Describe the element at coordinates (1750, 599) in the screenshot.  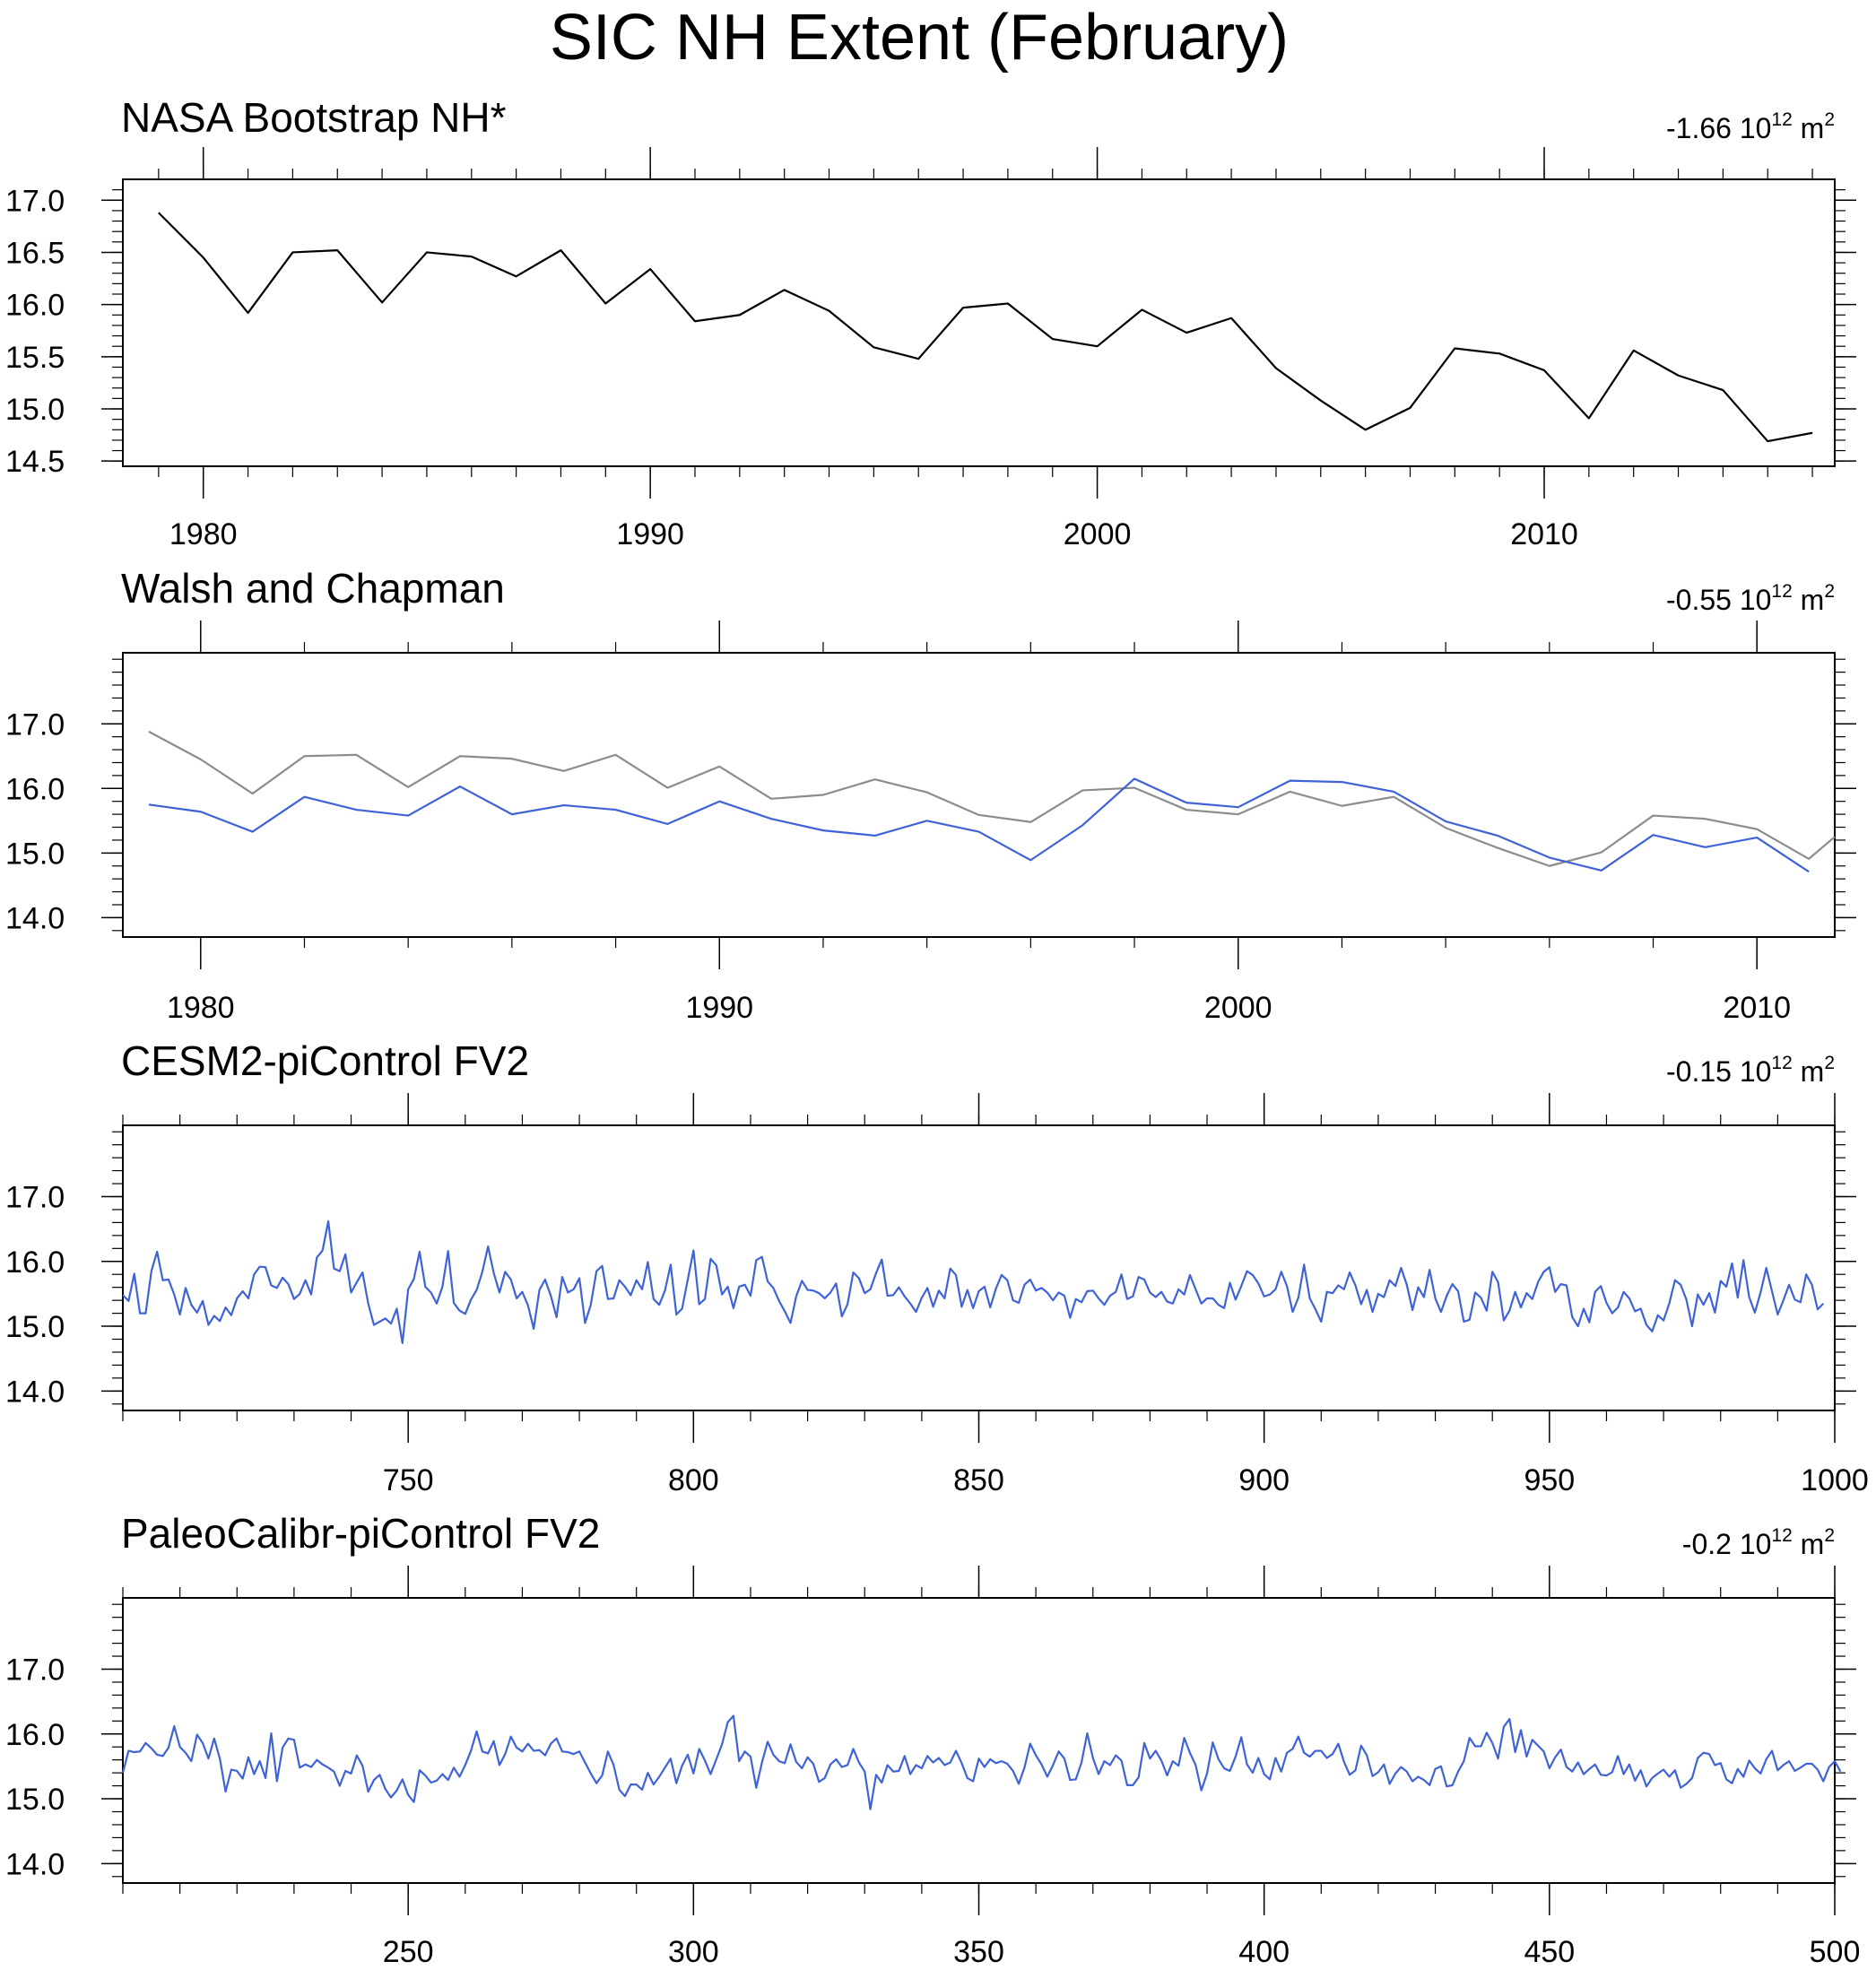
I see `trend-annotation: -0.55 1012 m2` at that location.